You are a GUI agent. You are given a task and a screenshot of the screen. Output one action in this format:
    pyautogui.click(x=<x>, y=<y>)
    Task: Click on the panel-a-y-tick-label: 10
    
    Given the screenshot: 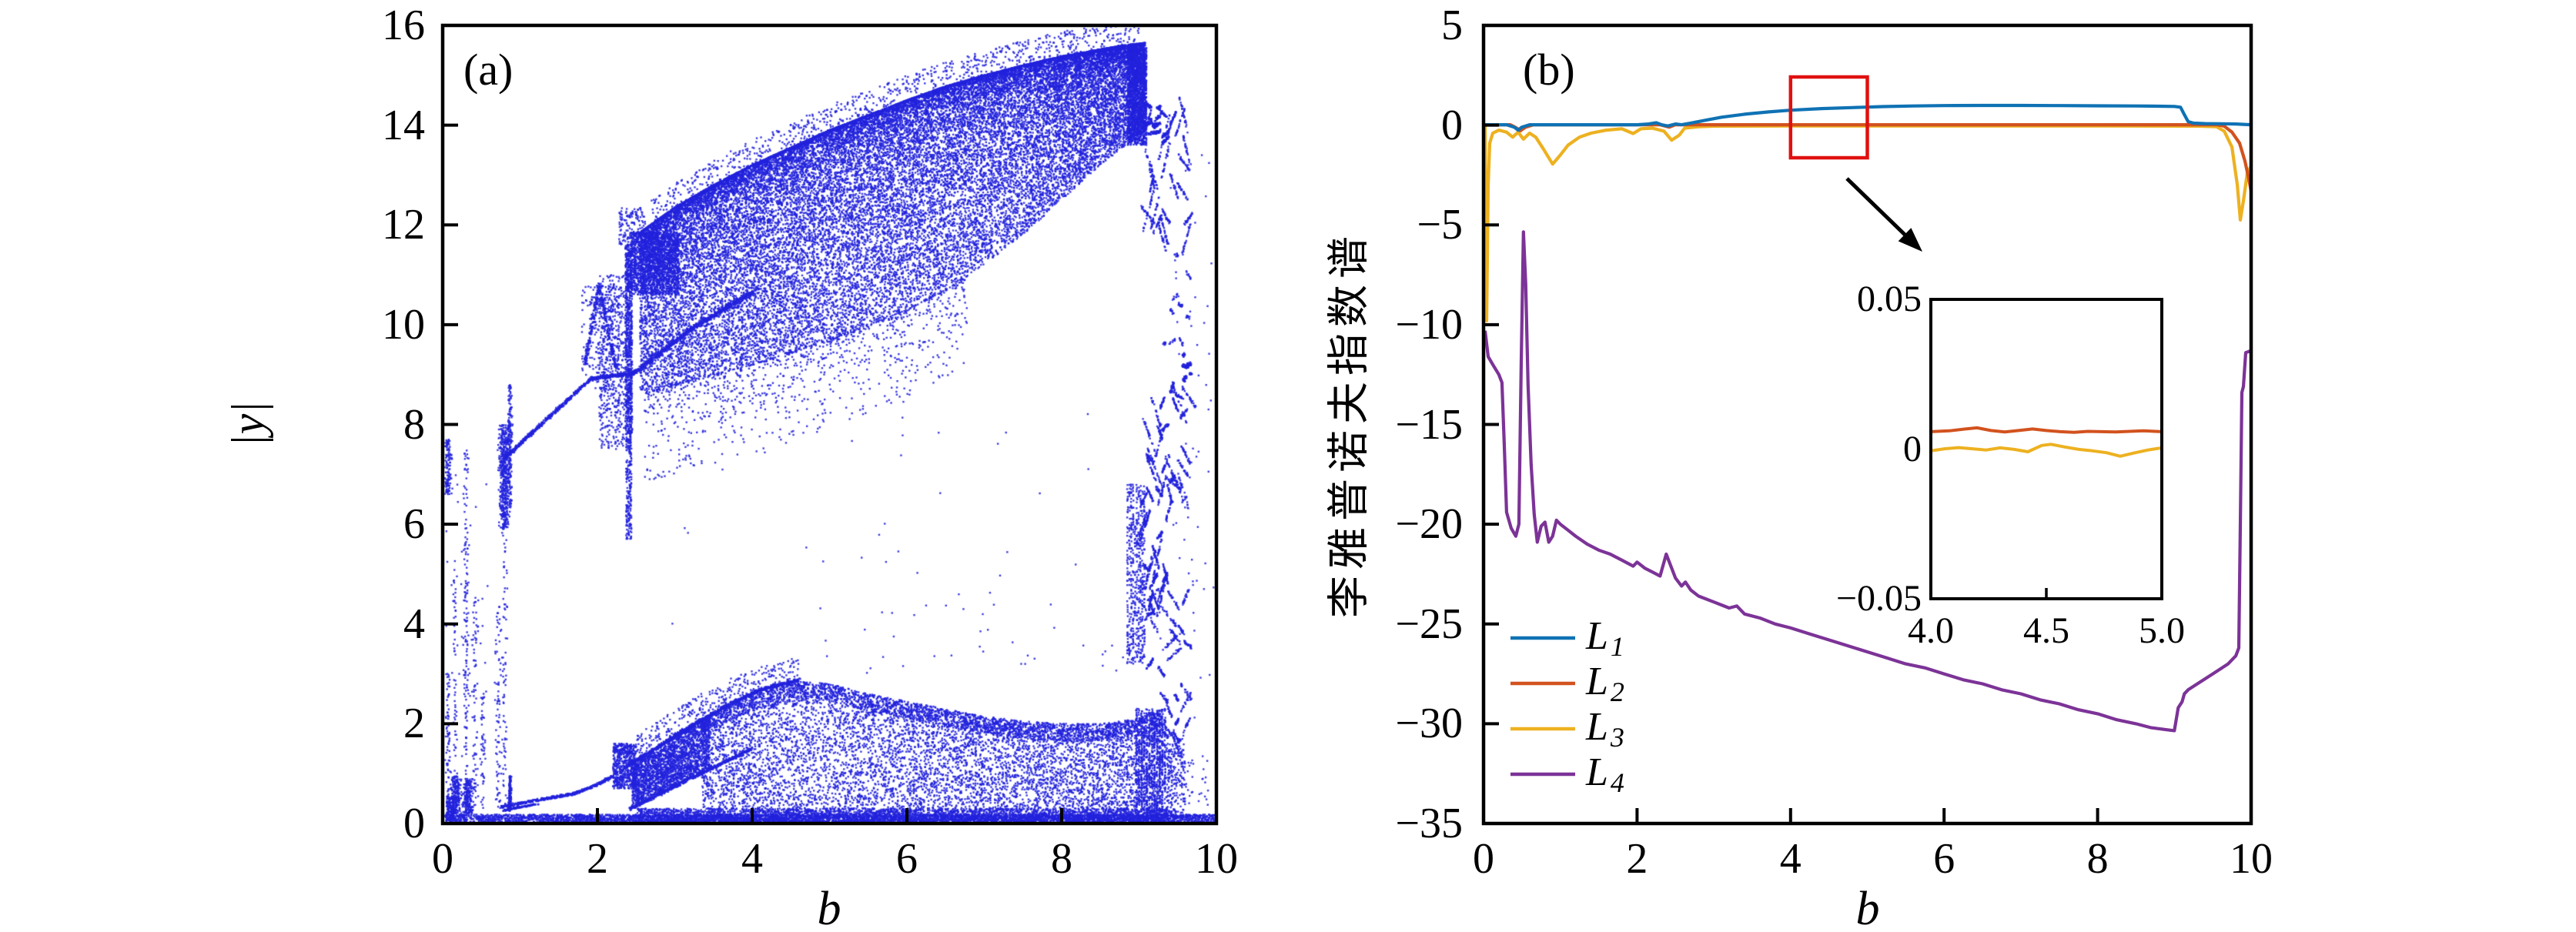 What is the action you would take?
    pyautogui.click(x=403, y=324)
    